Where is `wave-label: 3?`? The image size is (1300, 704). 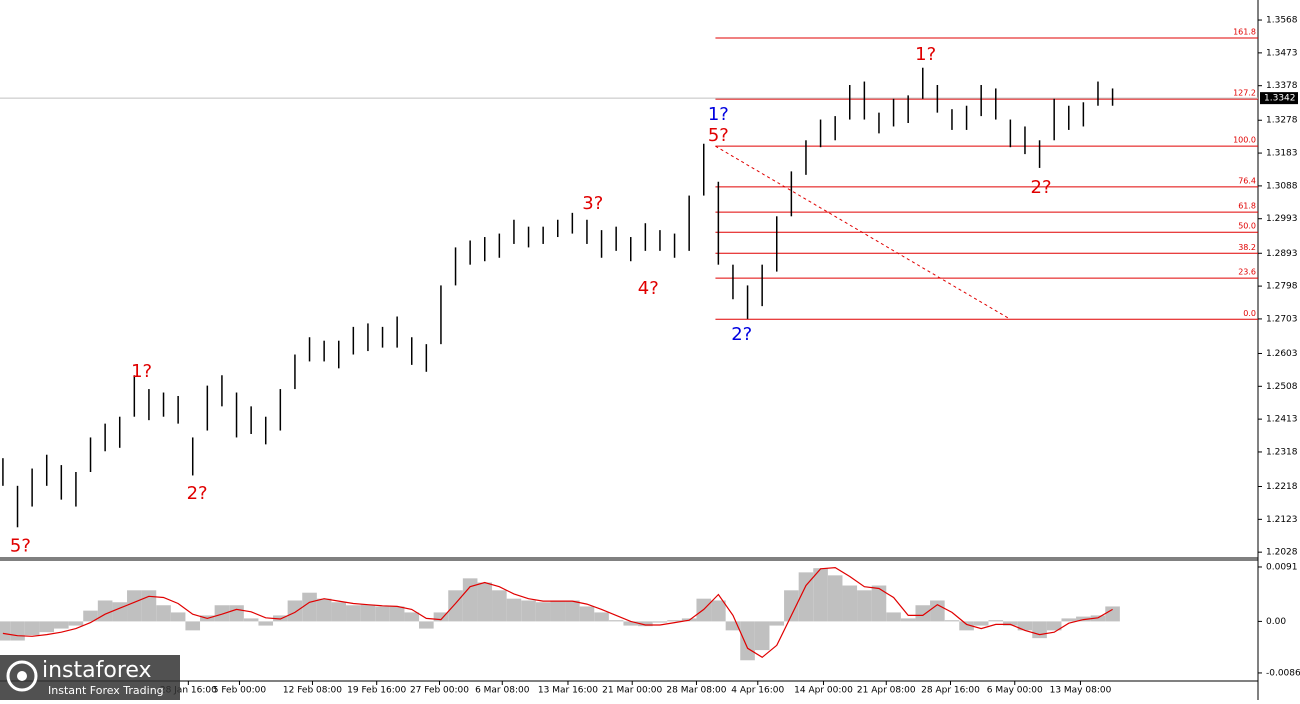
wave-label: 3? is located at coordinates (592, 203).